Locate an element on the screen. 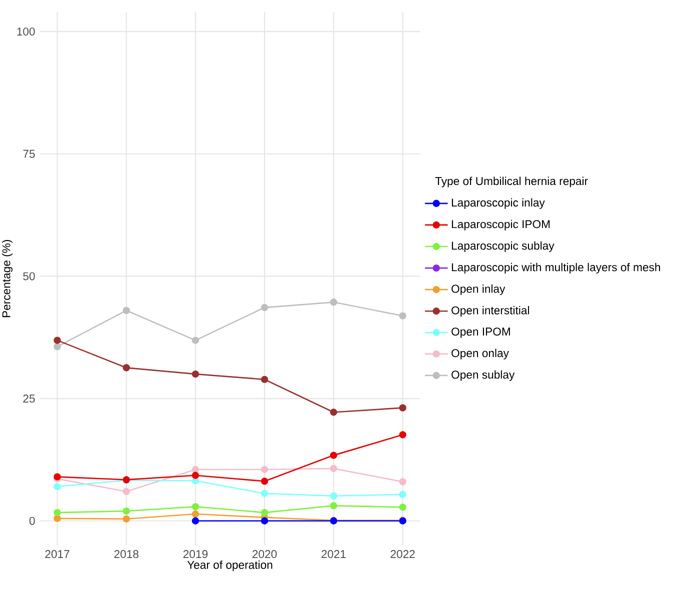 This screenshot has height=608, width=699. legend-label: Open interstitial is located at coordinates (490, 311).